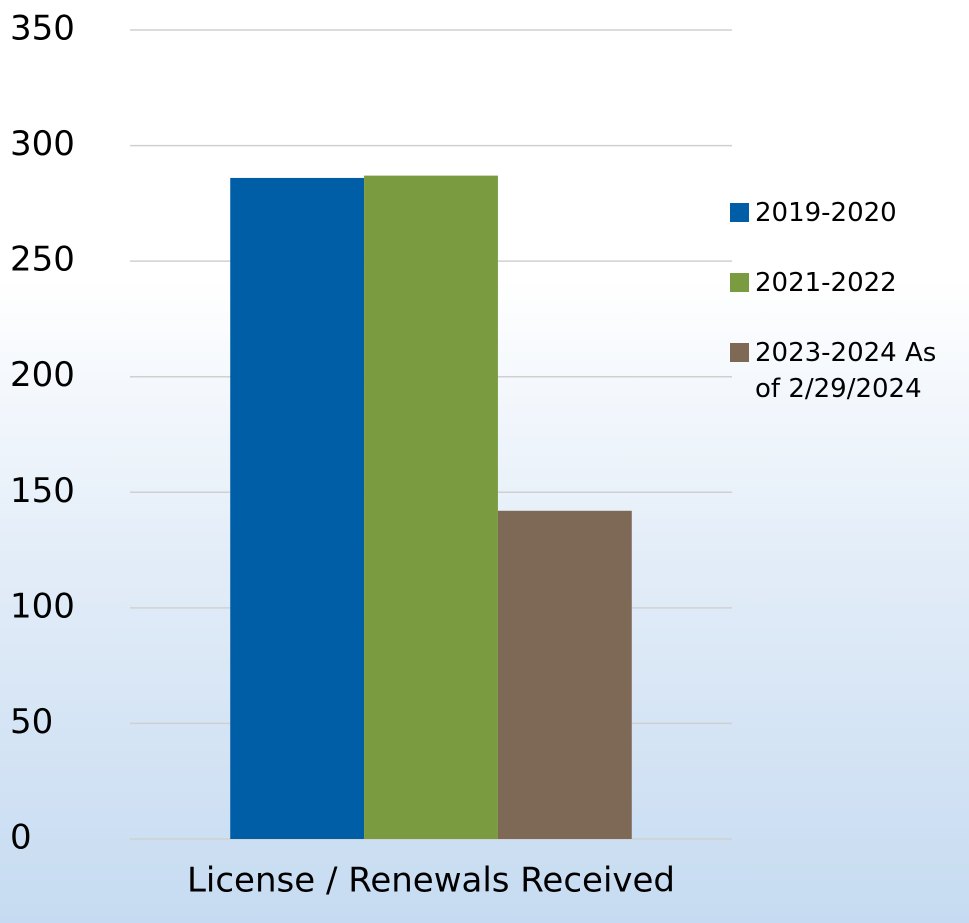  I want to click on legend-label: 2019-2020, so click(826, 213).